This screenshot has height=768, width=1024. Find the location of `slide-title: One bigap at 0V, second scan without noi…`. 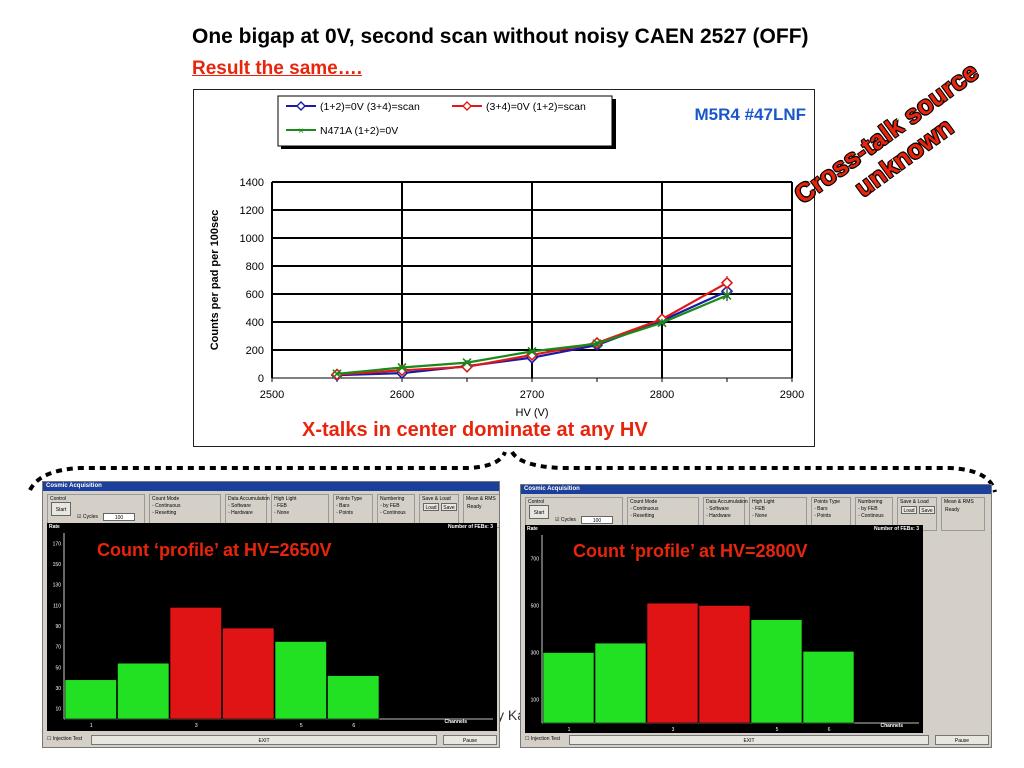

slide-title: One bigap at 0V, second scan without noi… is located at coordinates (500, 36).